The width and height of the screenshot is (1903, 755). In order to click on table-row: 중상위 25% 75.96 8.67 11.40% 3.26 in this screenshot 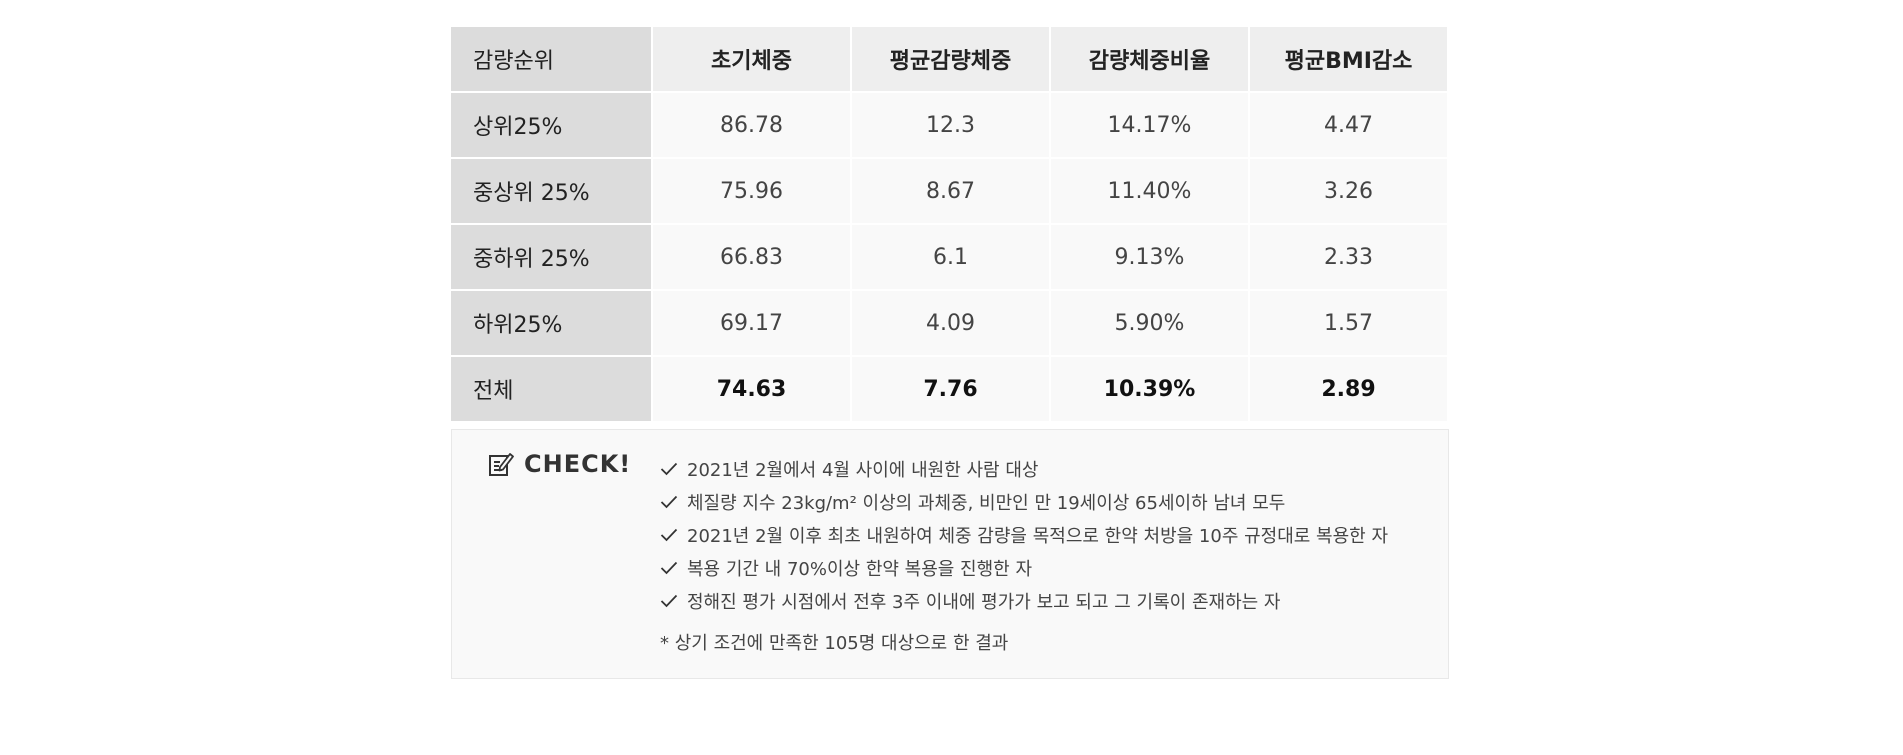, I will do `click(949, 191)`.